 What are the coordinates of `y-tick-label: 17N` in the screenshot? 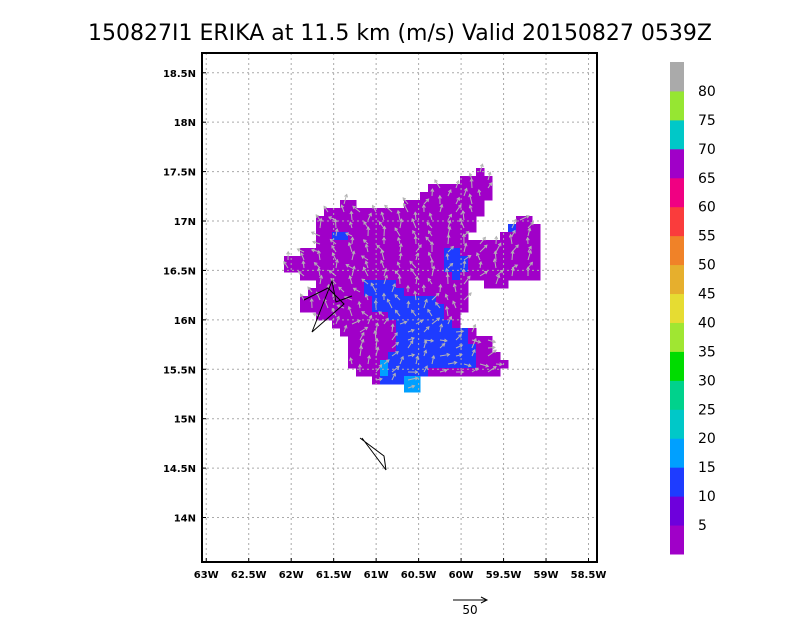 It's located at (185, 222).